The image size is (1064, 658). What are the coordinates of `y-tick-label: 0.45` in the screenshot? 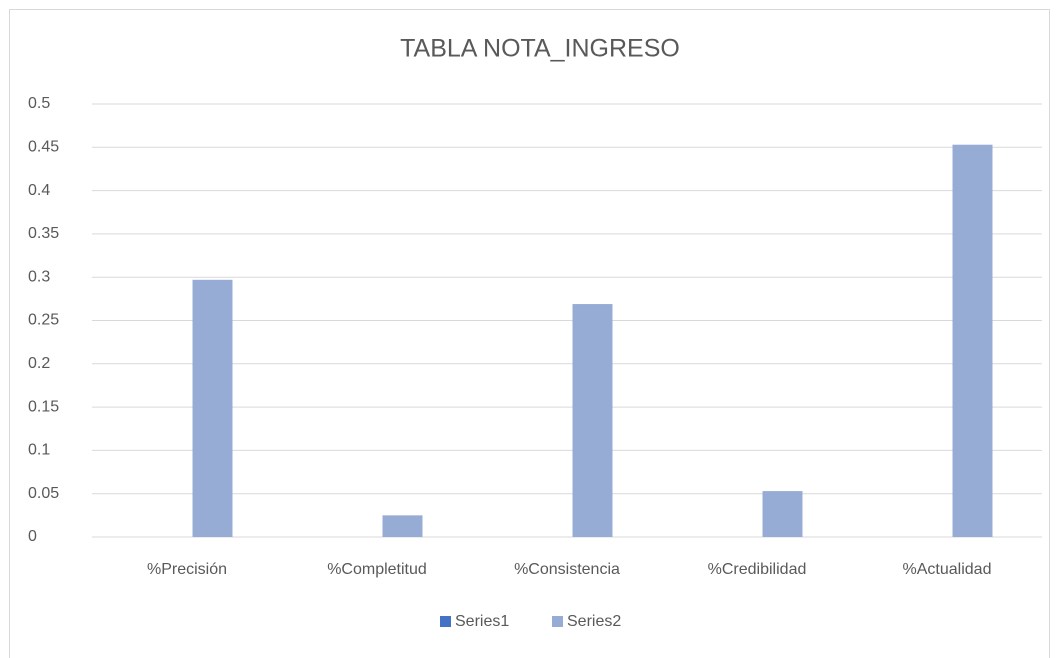 It's located at (43, 147).